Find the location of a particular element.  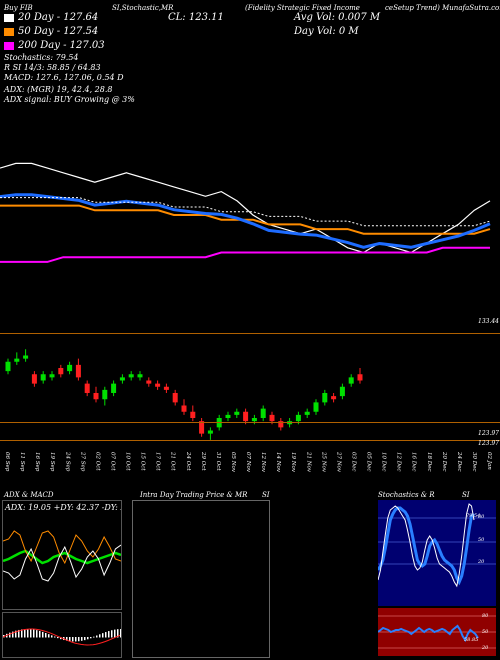

x-tick-label: 10 Dec is located at coordinates (384, 462).